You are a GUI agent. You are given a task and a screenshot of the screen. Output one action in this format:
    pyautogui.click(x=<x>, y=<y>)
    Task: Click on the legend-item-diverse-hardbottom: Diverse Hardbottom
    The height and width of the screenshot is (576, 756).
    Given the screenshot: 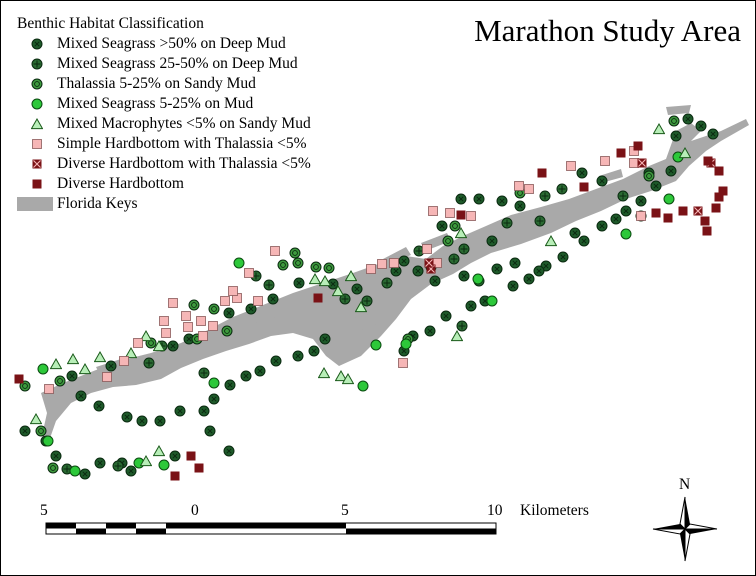 What is the action you would take?
    pyautogui.click(x=164, y=184)
    